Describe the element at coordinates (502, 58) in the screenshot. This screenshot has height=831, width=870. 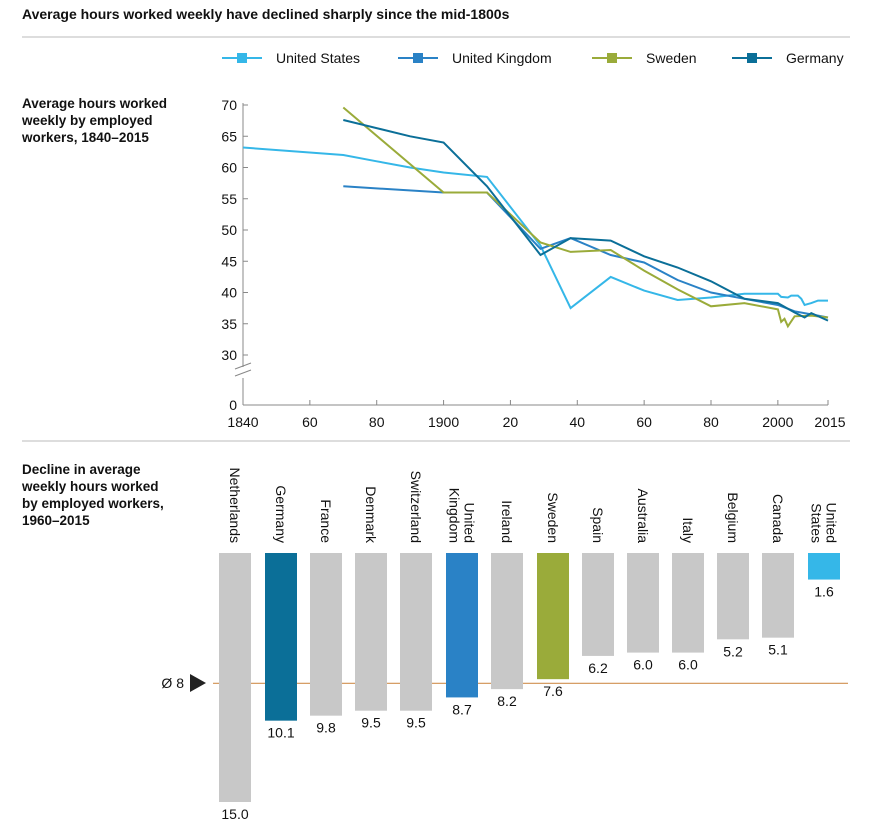
I see `legend-label: United Kingdom` at that location.